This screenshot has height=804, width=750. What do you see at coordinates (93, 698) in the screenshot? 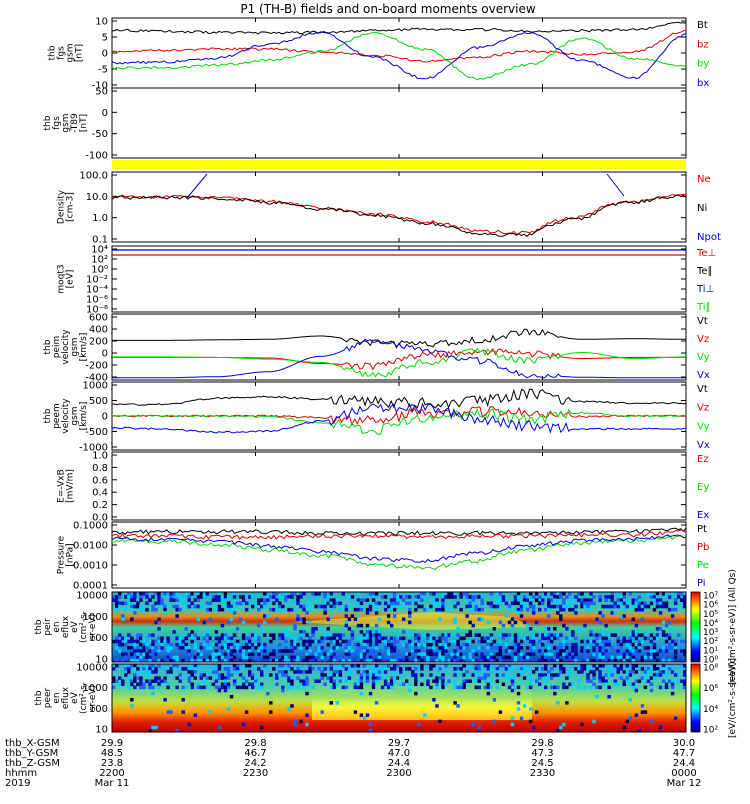
I see `ylabel-line: sr-eV)` at bounding box center [93, 698].